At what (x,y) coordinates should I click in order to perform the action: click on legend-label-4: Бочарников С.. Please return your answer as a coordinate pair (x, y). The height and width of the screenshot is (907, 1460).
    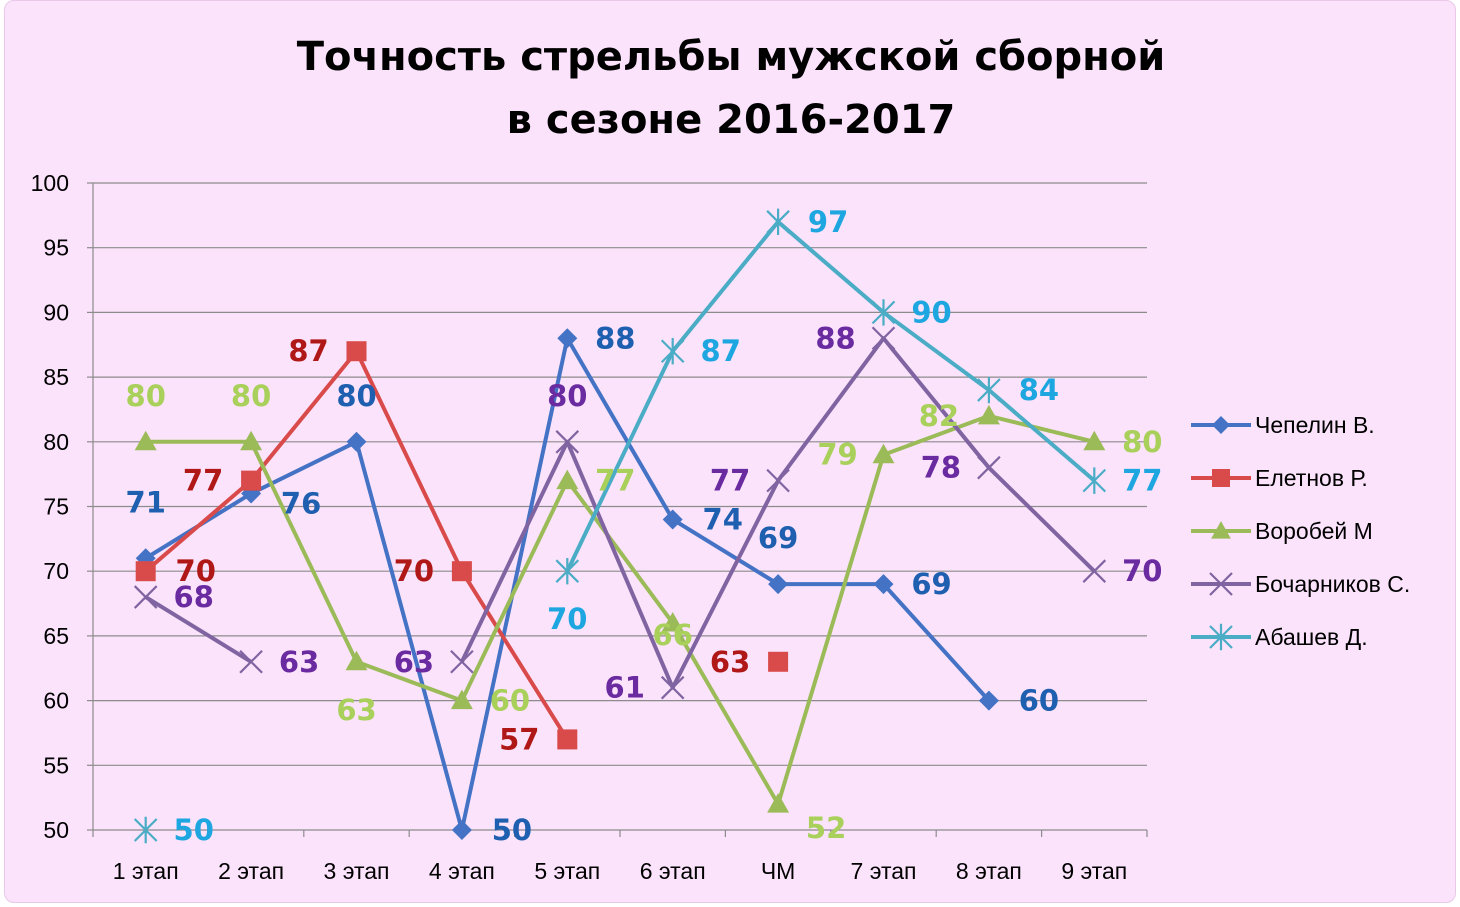
    Looking at the image, I should click on (1332, 584).